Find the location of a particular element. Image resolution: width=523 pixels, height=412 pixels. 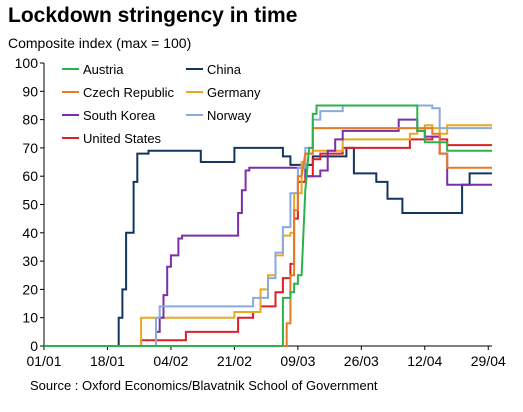

legend-label-austria: Austria is located at coordinates (103, 69).